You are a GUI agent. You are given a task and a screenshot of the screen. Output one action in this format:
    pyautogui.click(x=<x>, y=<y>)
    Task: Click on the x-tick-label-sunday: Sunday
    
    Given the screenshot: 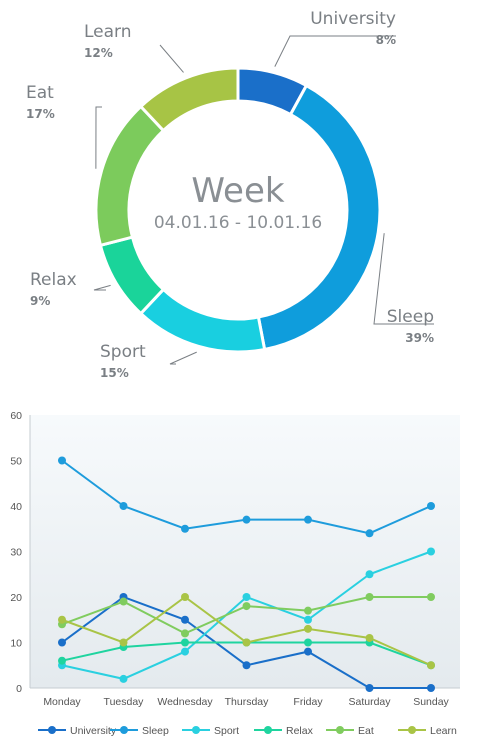 What is the action you would take?
    pyautogui.click(x=431, y=702)
    